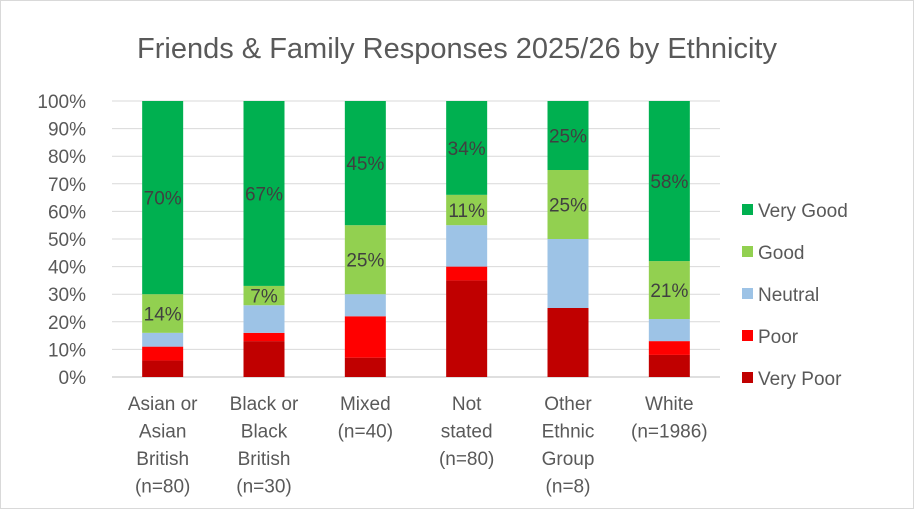  Describe the element at coordinates (264, 432) in the screenshot. I see `x-category-label: Black` at that location.